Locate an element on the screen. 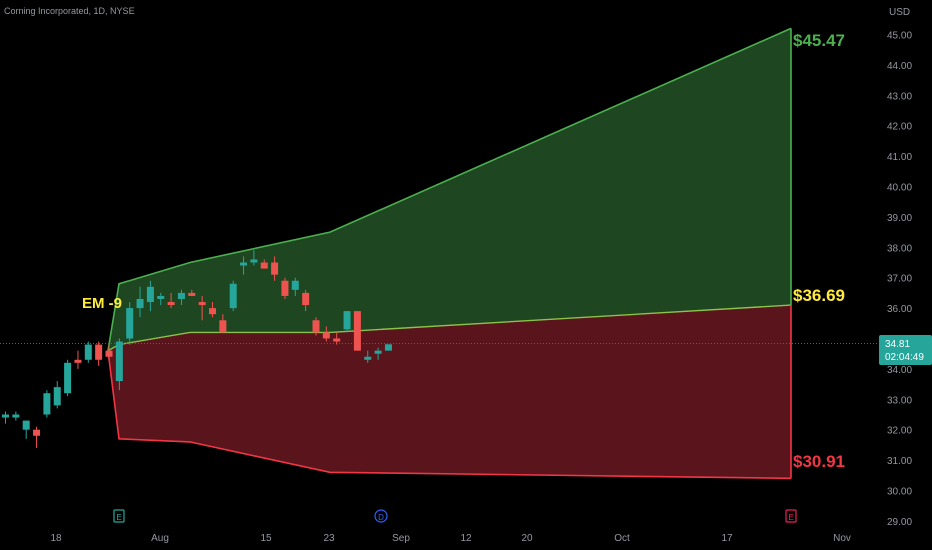 The width and height of the screenshot is (932, 550). x-tick-label: Sep is located at coordinates (401, 538).